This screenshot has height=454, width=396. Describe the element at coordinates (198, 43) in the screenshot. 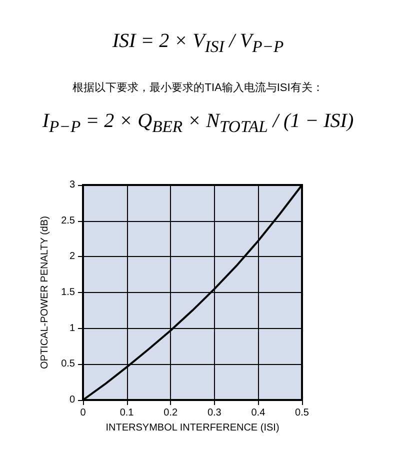

I see `text: ISI = 2 × V$_{ISI}$ / V$_{P−P}$` at that location.